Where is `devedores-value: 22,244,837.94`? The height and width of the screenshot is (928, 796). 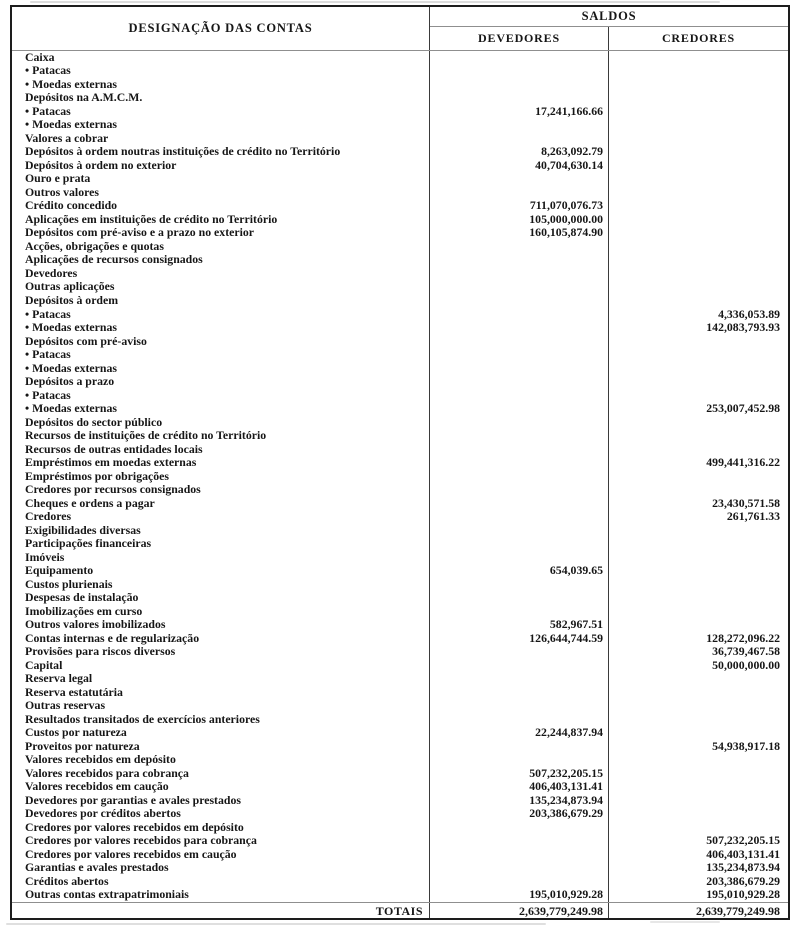
devedores-value: 22,244,837.94 is located at coordinates (518, 733).